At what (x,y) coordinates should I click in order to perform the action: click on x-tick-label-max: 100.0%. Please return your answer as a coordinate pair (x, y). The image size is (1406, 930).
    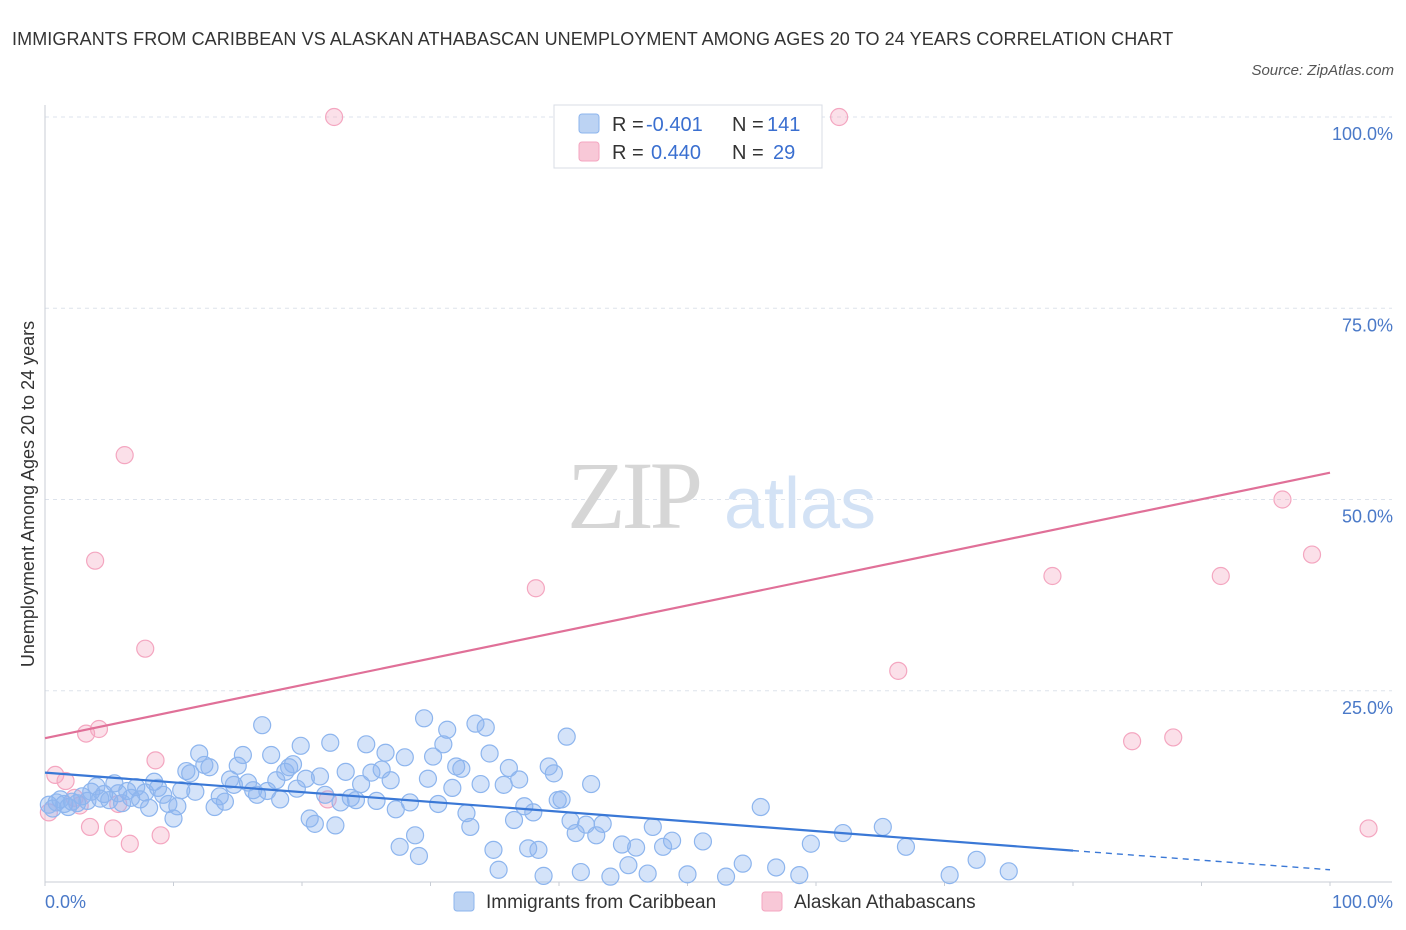
    Looking at the image, I should click on (1362, 902).